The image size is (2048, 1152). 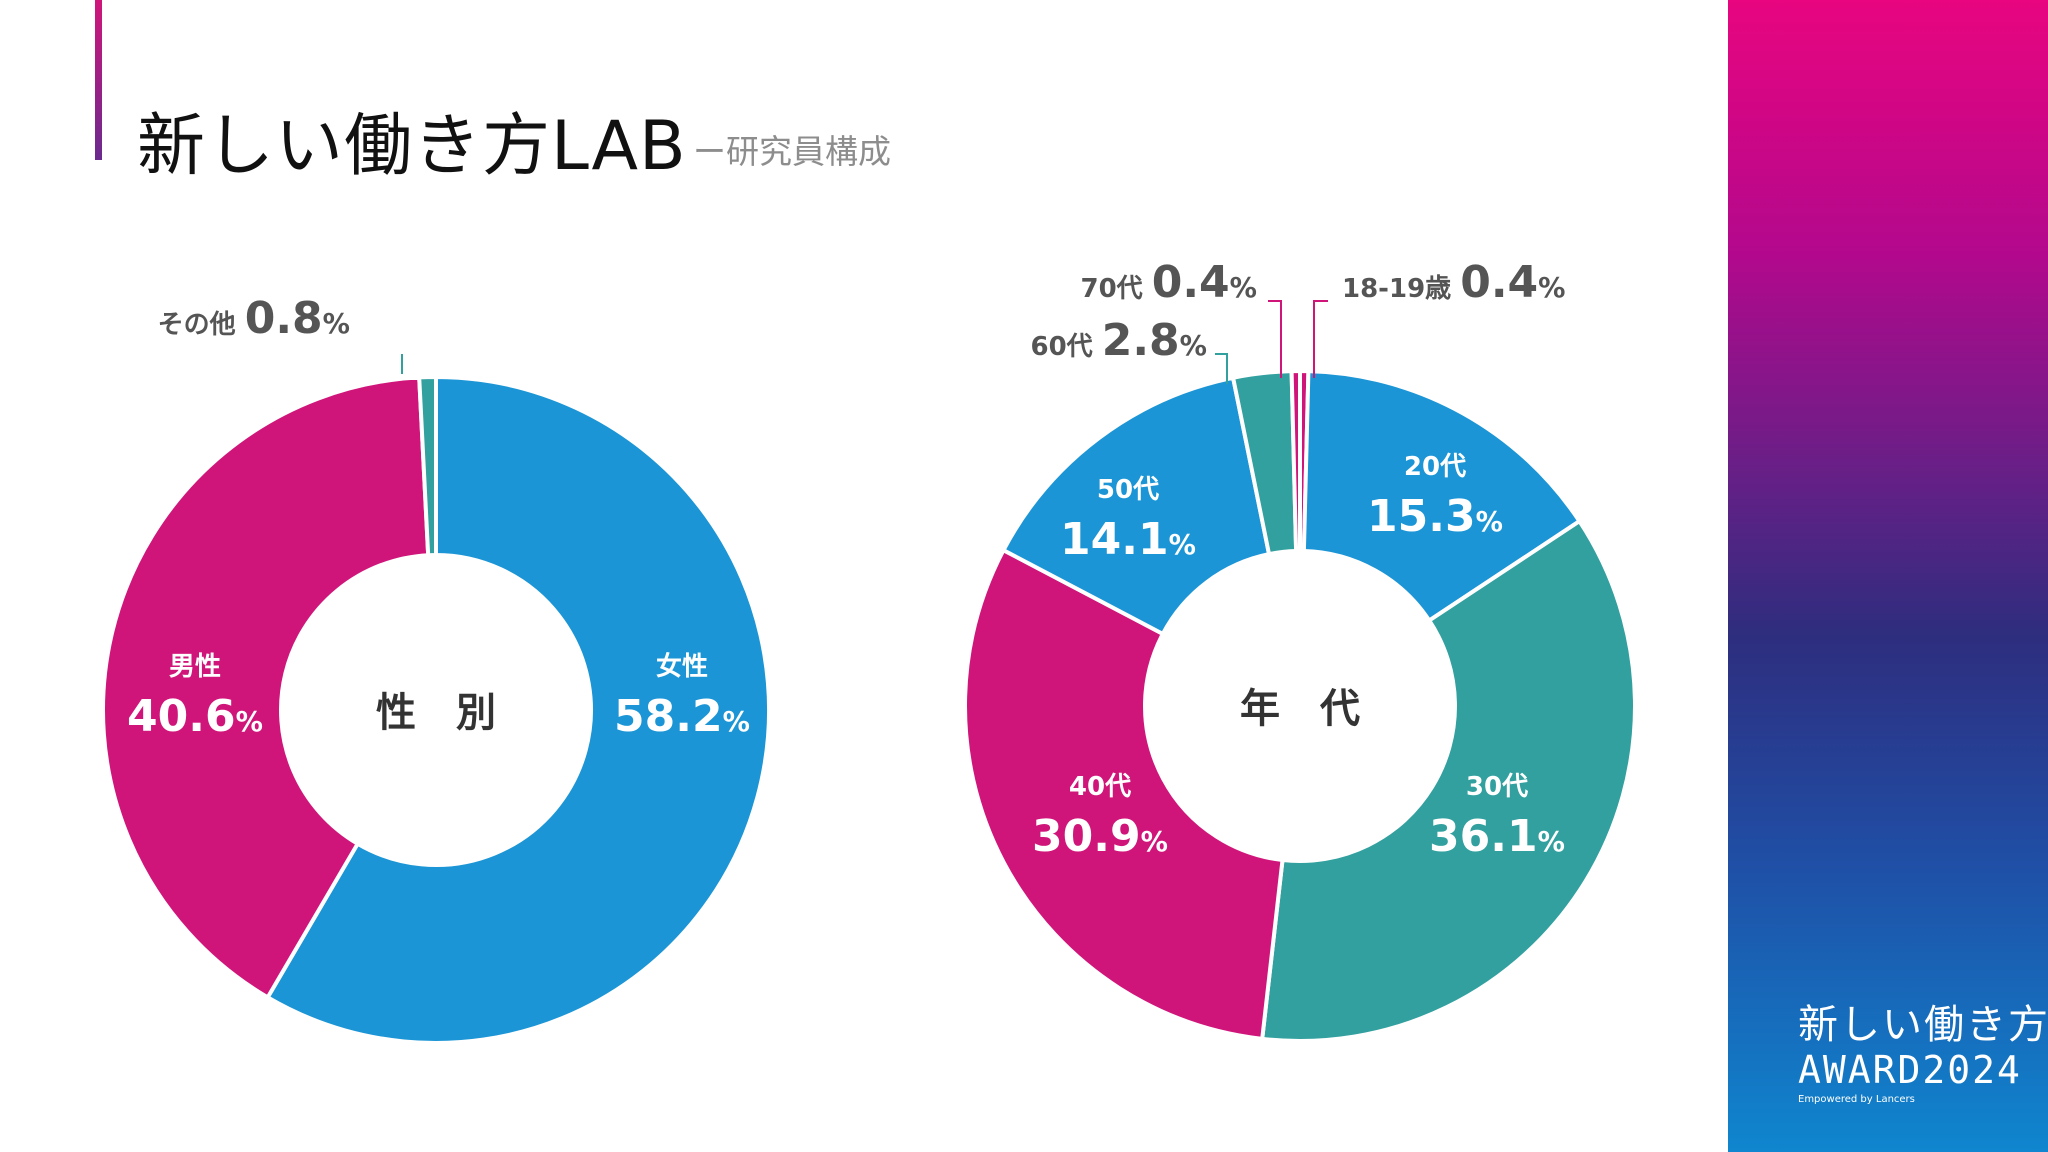 What do you see at coordinates (1168, 282) in the screenshot?
I see `slice-label: 70代 0.4%` at bounding box center [1168, 282].